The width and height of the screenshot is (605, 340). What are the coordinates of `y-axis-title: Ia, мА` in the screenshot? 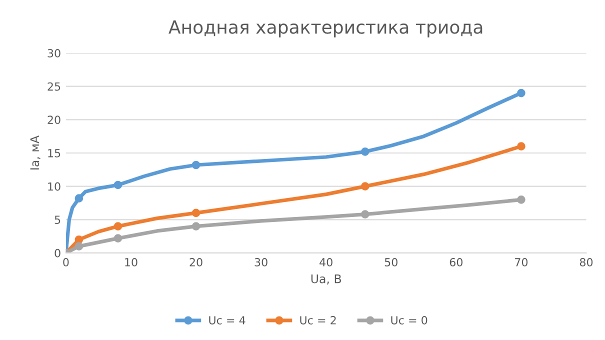 It's located at (35, 152).